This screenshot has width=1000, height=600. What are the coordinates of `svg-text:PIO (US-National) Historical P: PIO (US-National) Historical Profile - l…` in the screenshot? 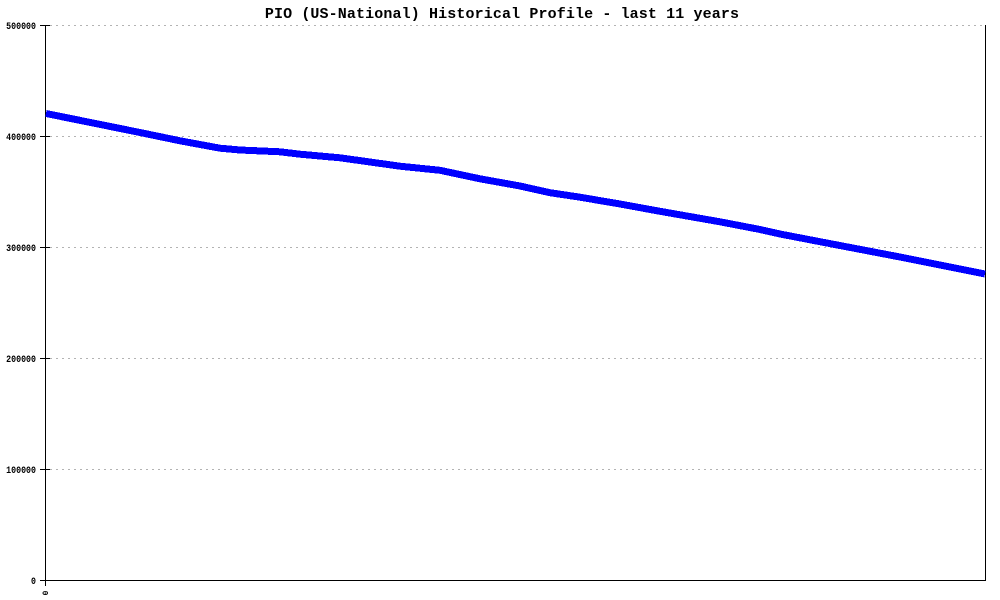 It's located at (502, 14).